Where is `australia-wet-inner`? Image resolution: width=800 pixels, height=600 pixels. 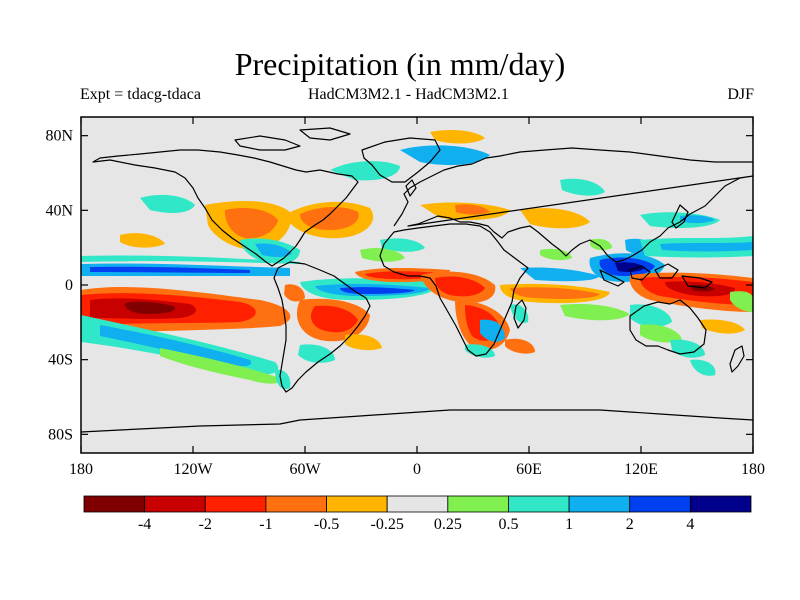 australia-wet-inner is located at coordinates (661, 333).